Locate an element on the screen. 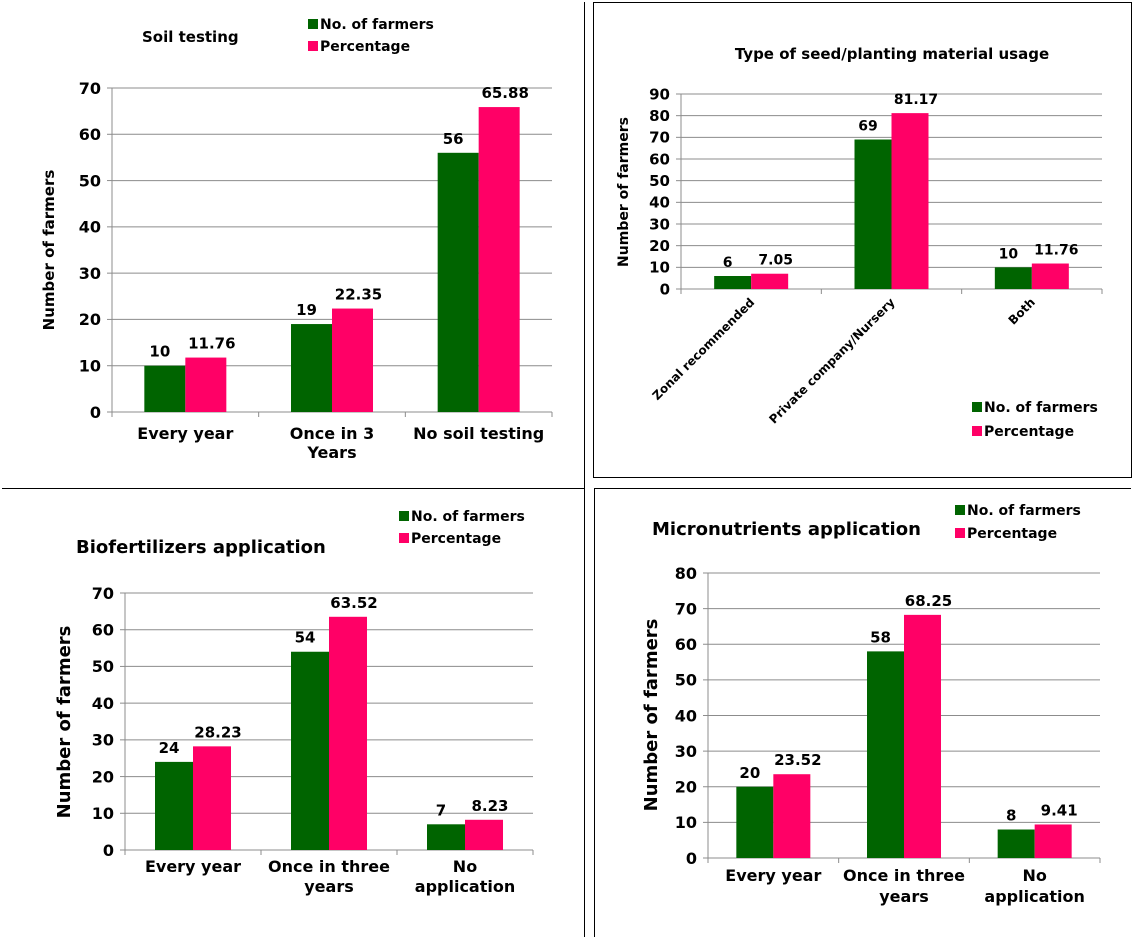 This screenshot has height=938, width=1132. data-label: 23.52 is located at coordinates (797, 760).